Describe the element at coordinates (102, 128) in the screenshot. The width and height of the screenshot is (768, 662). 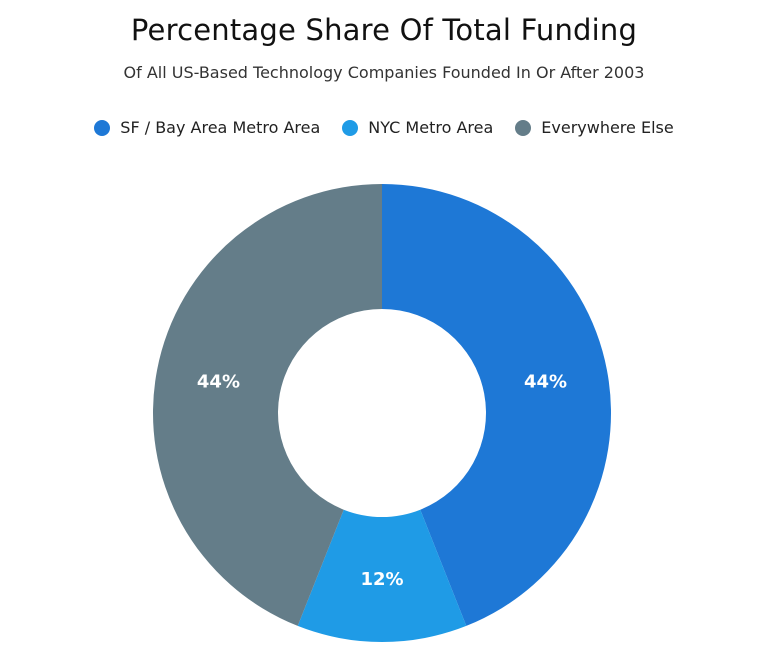
I see `legend-swatch-sf-bay-area` at that location.